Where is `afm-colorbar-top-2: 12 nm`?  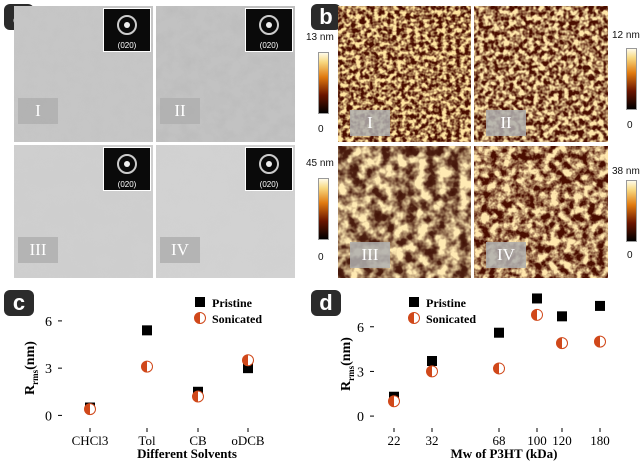
afm-colorbar-top-2: 12 nm is located at coordinates (626, 35).